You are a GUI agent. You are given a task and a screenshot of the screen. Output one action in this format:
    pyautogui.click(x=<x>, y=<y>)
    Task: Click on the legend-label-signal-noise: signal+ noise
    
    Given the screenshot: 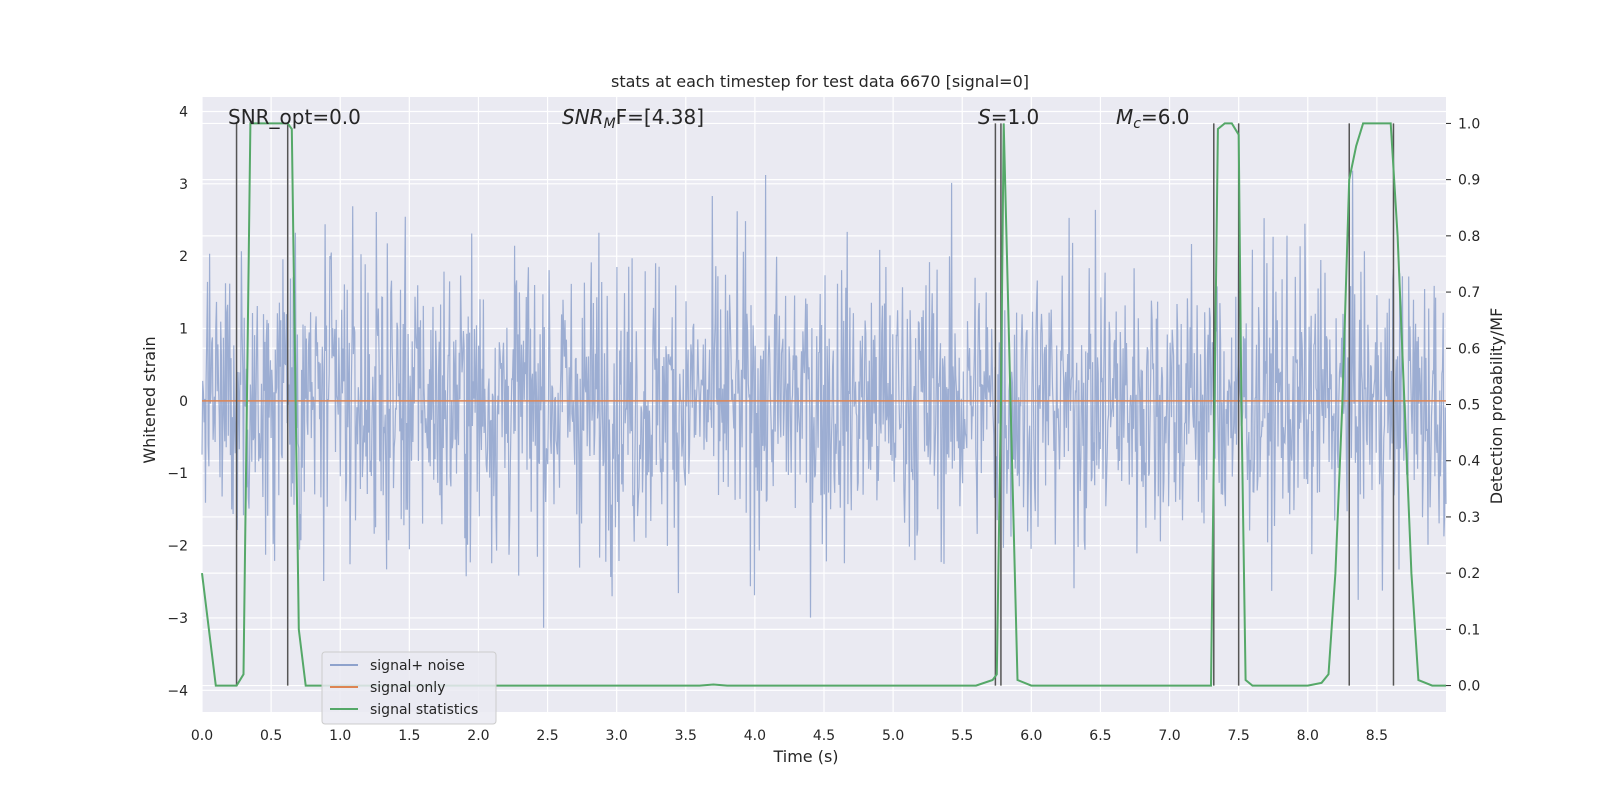 What is the action you would take?
    pyautogui.click(x=417, y=666)
    